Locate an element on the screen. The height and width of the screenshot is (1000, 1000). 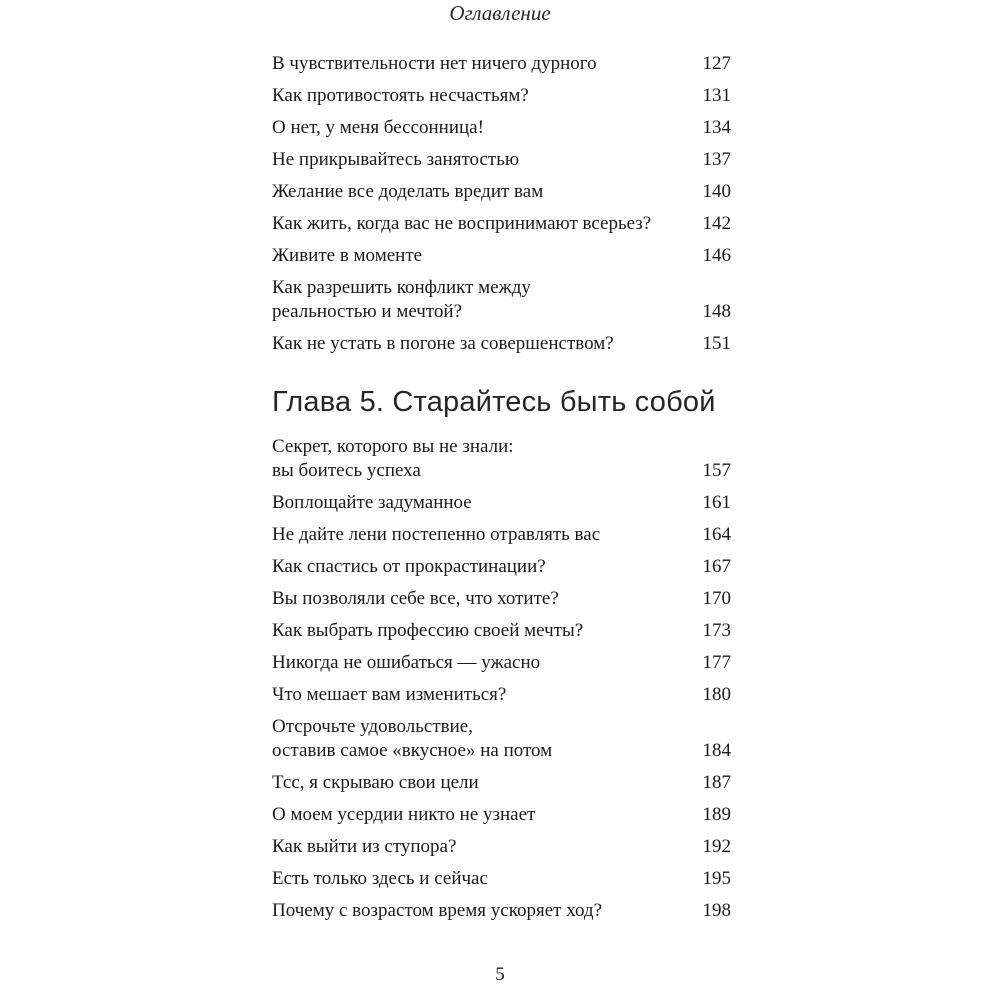
toc-entry-title: Желание все доделать вредит вам is located at coordinates (408, 191).